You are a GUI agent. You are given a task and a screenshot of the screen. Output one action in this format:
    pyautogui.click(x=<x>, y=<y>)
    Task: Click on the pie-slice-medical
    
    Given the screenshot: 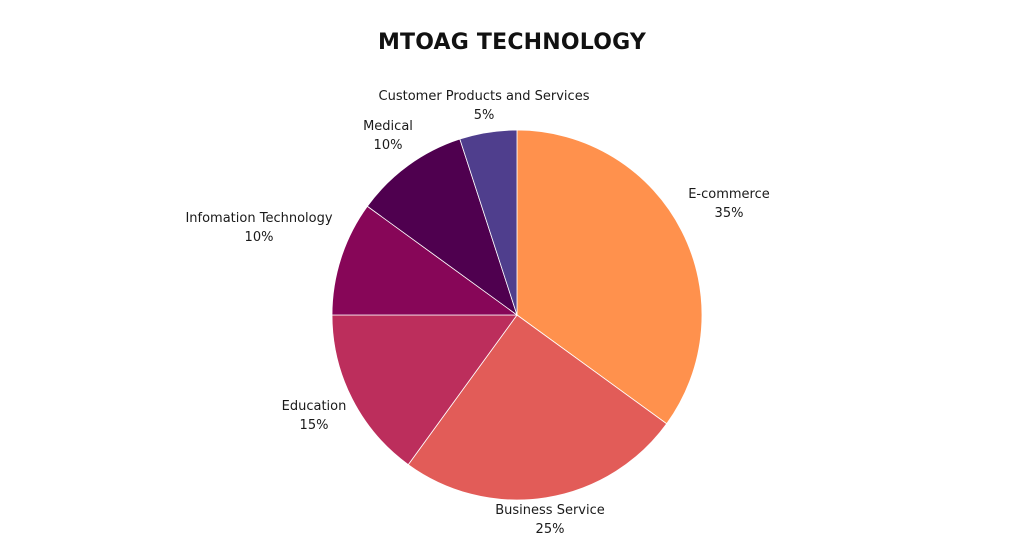 What is the action you would take?
    pyautogui.click(x=442, y=227)
    